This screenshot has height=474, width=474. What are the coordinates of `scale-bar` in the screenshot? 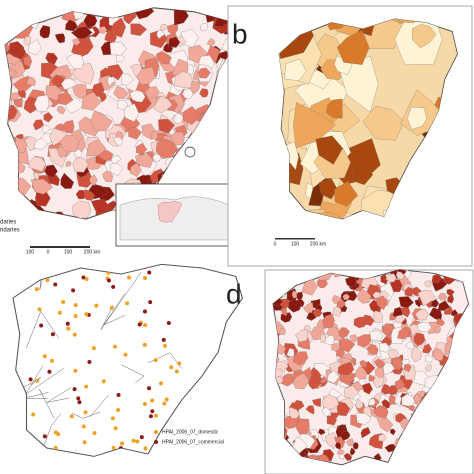 It's located at (295, 239).